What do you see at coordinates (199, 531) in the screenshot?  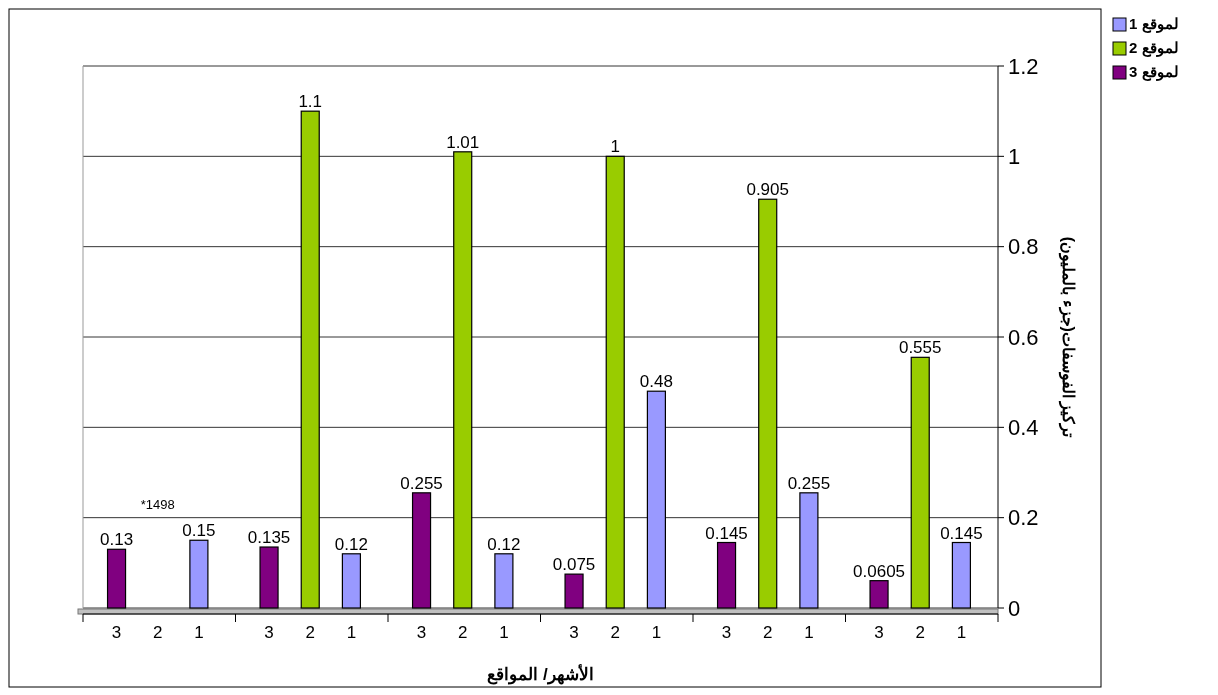 I see `data-label: 0.15` at bounding box center [199, 531].